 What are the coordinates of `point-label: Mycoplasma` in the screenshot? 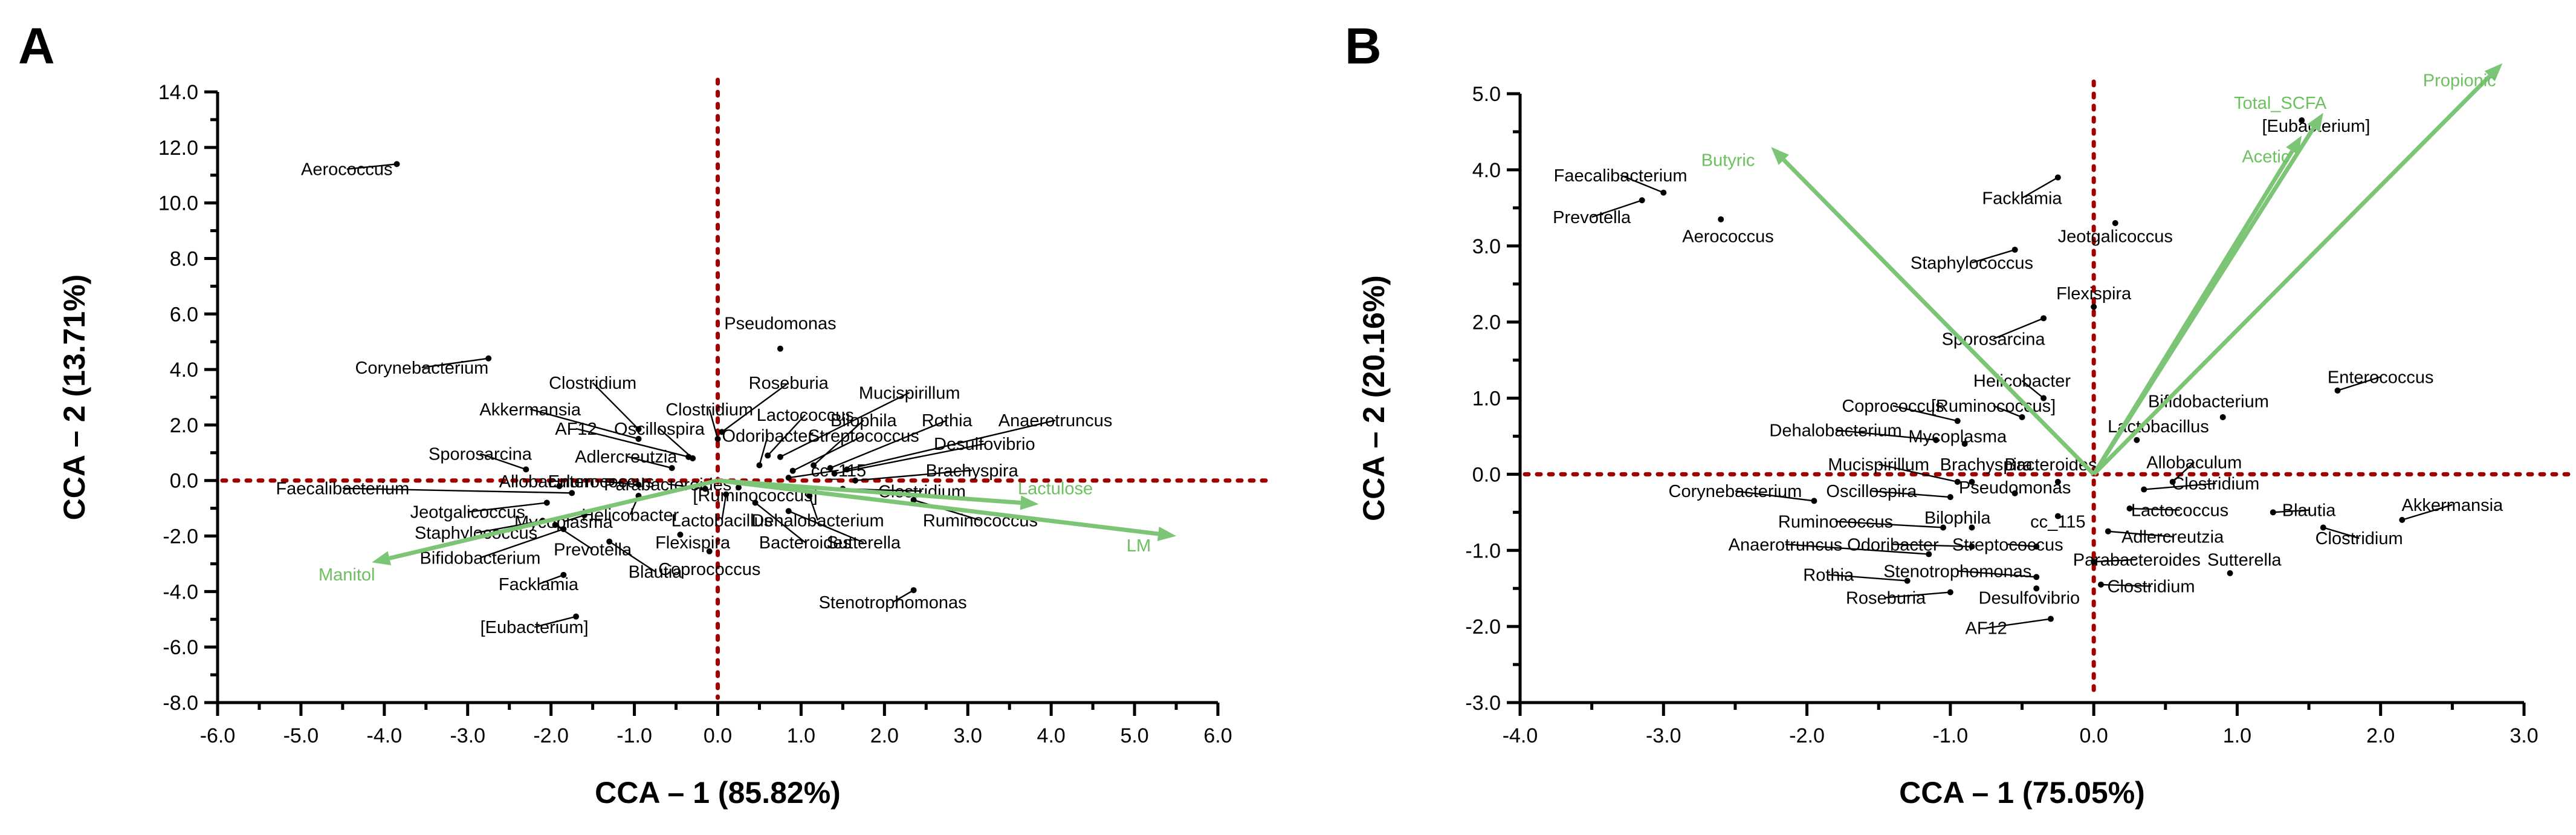 It's located at (1957, 437).